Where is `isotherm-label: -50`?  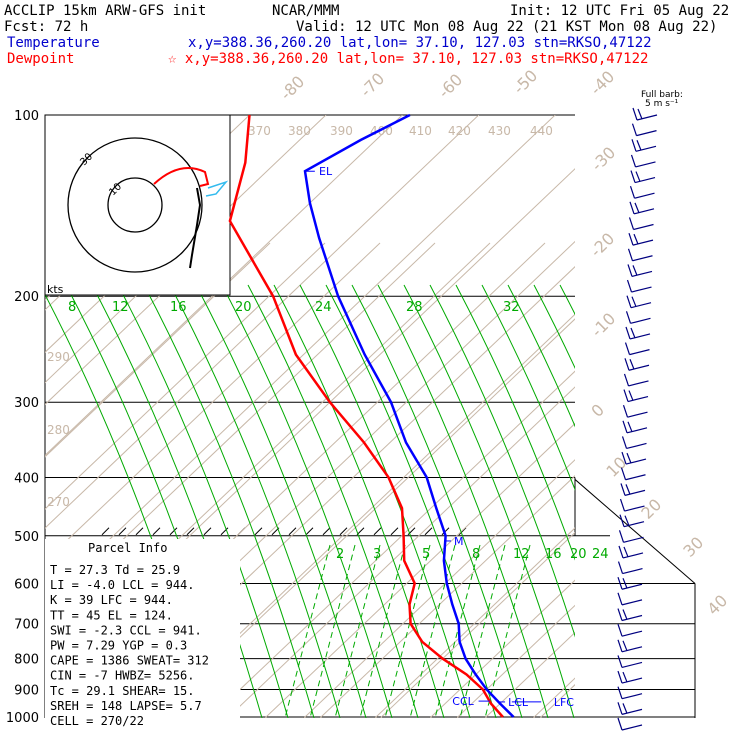
isotherm-label: -50 is located at coordinates (525, 82).